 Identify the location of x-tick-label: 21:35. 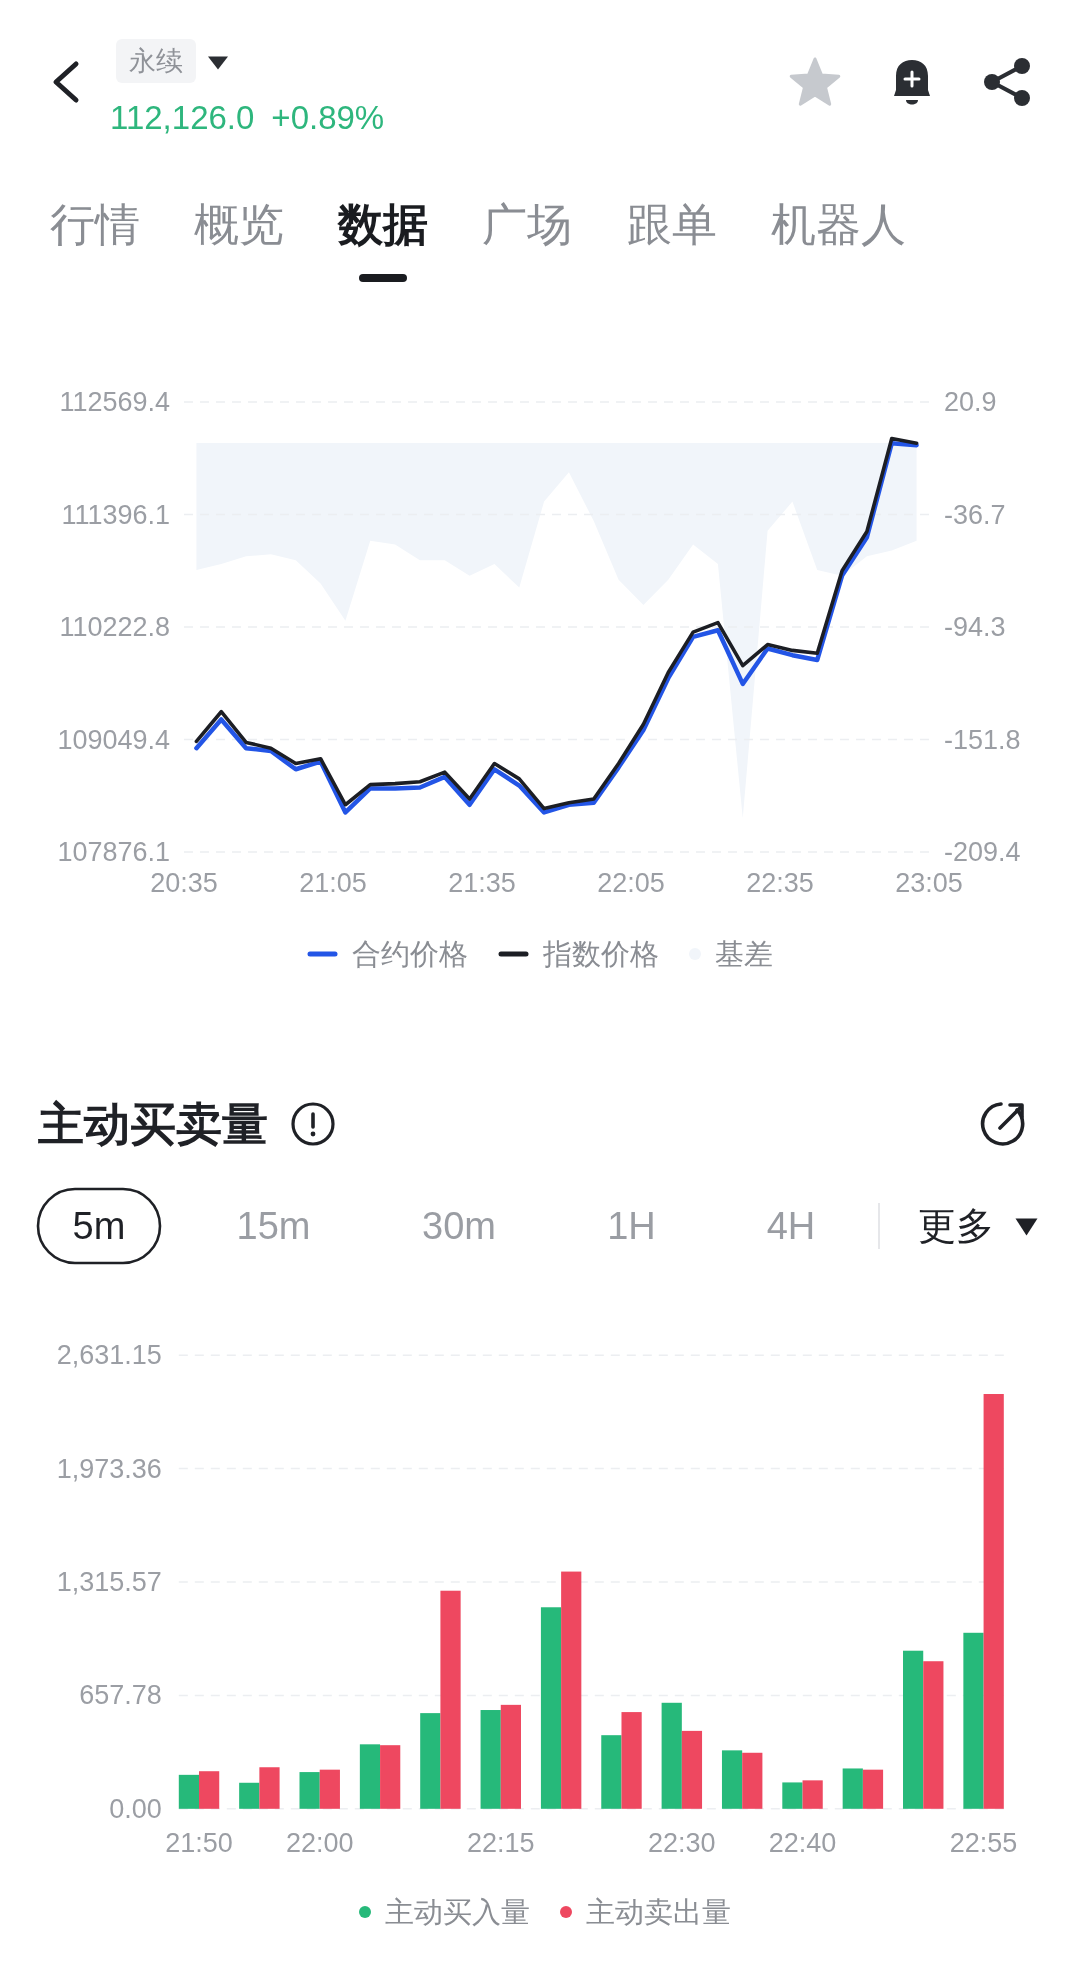
(482, 883).